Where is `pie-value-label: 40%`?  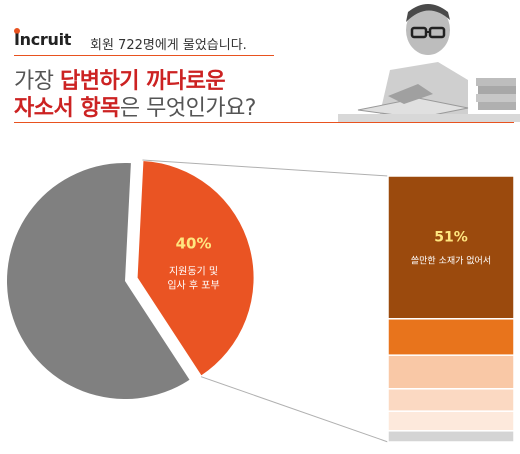 pie-value-label: 40% is located at coordinates (194, 243).